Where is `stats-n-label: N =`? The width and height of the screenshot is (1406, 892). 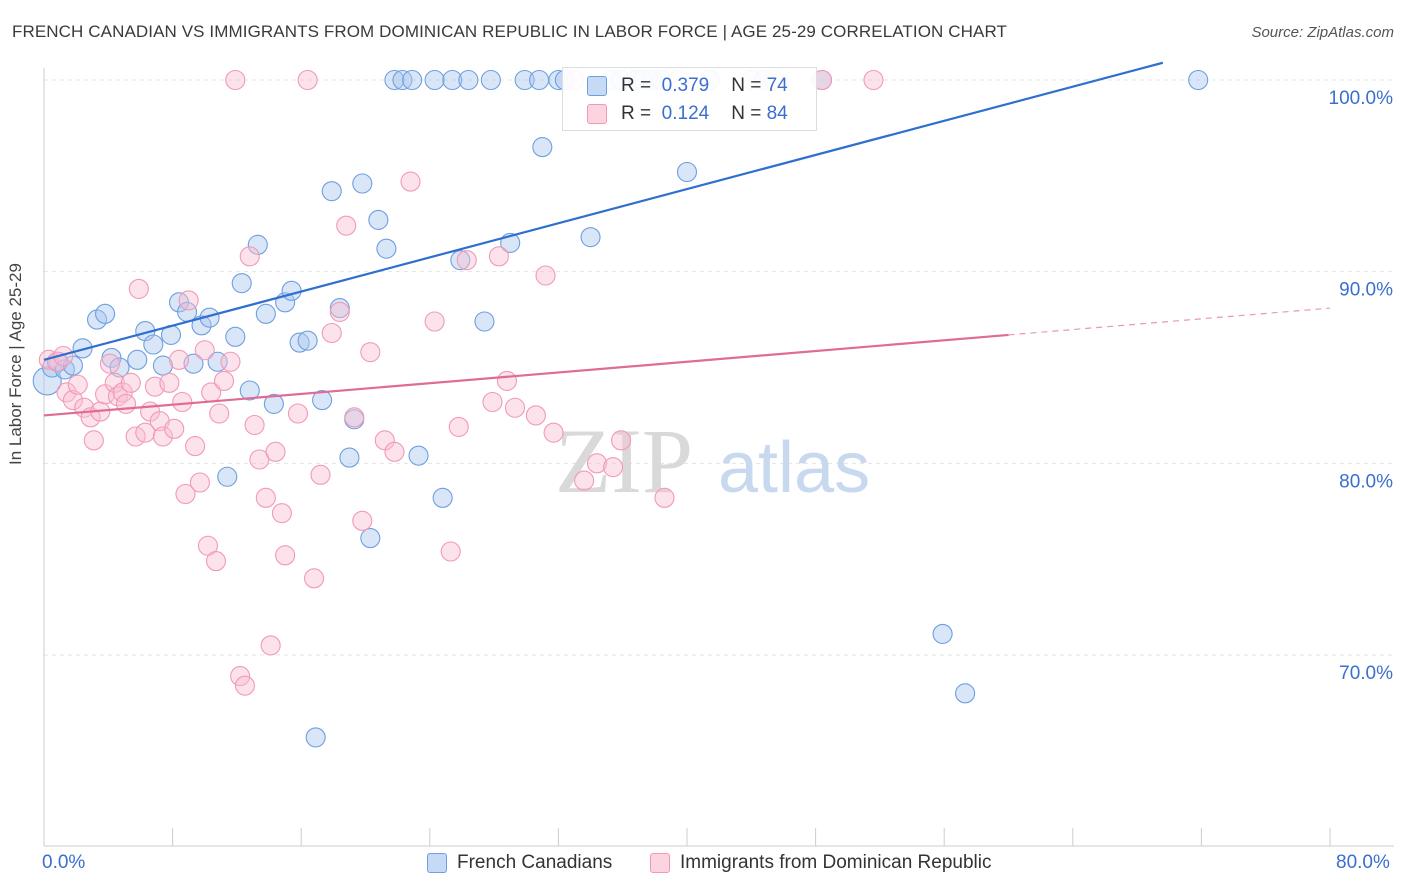 stats-n-label: N = is located at coordinates (746, 113).